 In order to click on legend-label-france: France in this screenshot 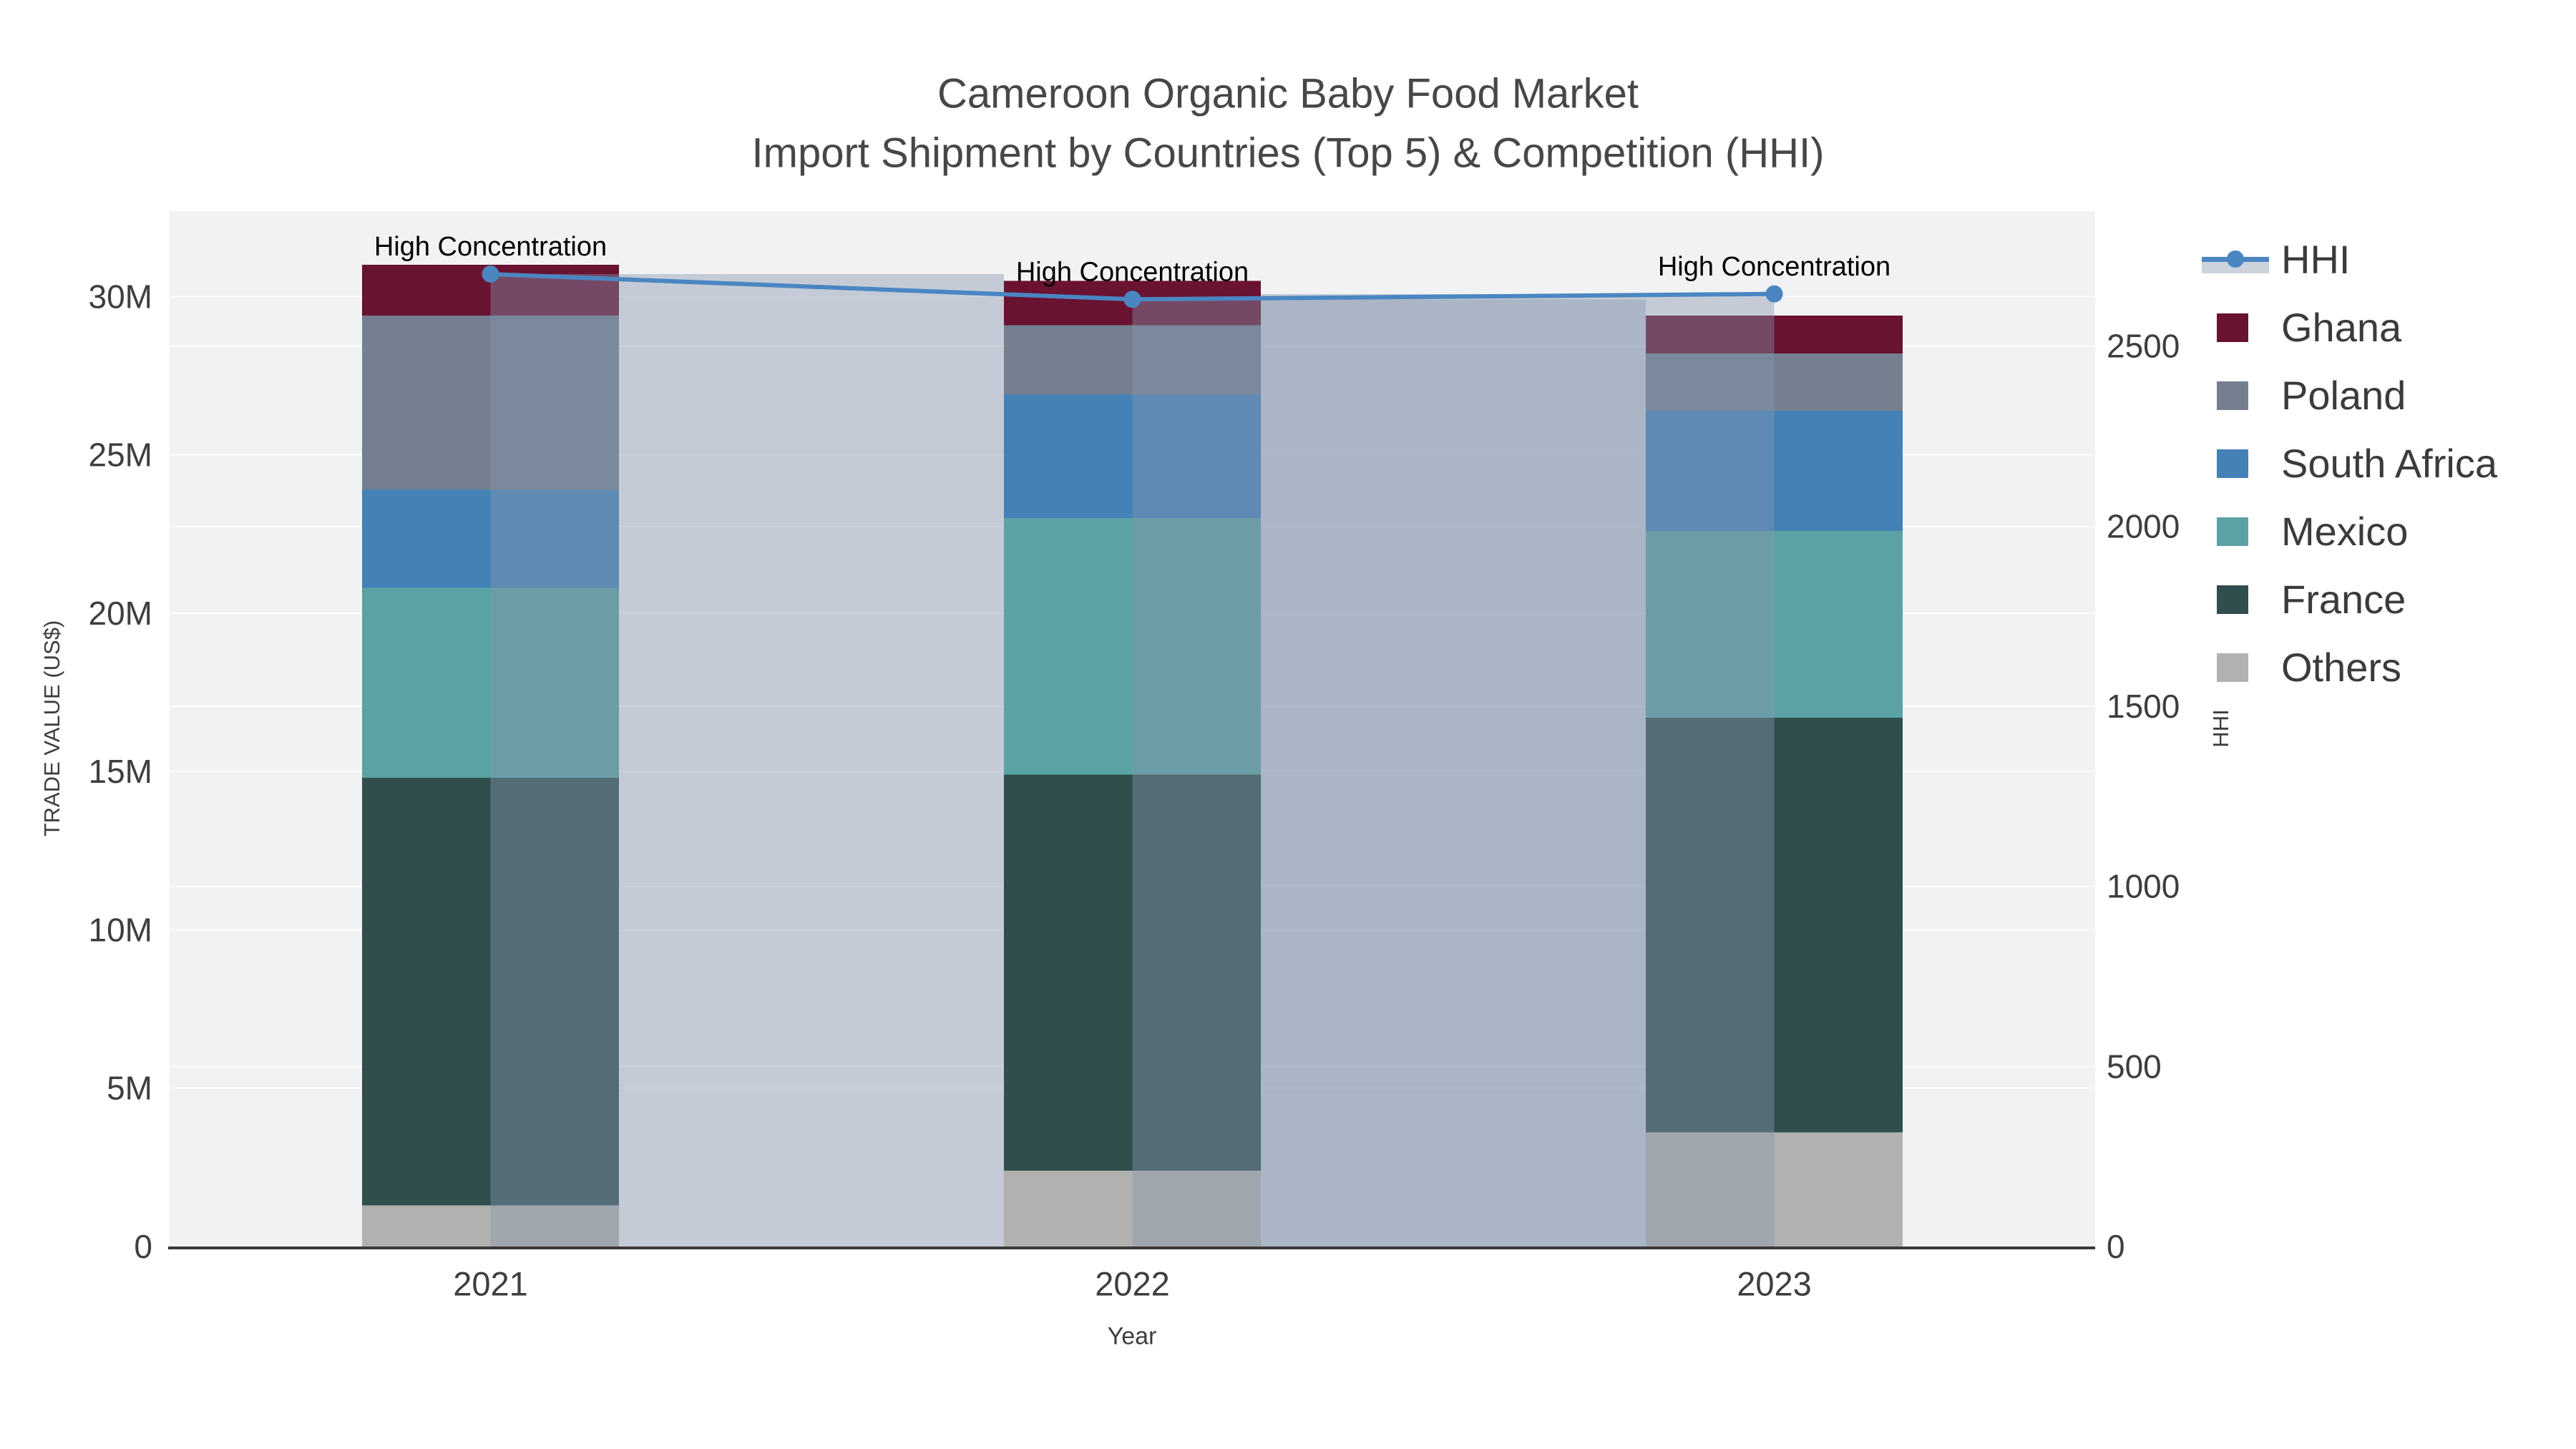, I will do `click(2343, 599)`.